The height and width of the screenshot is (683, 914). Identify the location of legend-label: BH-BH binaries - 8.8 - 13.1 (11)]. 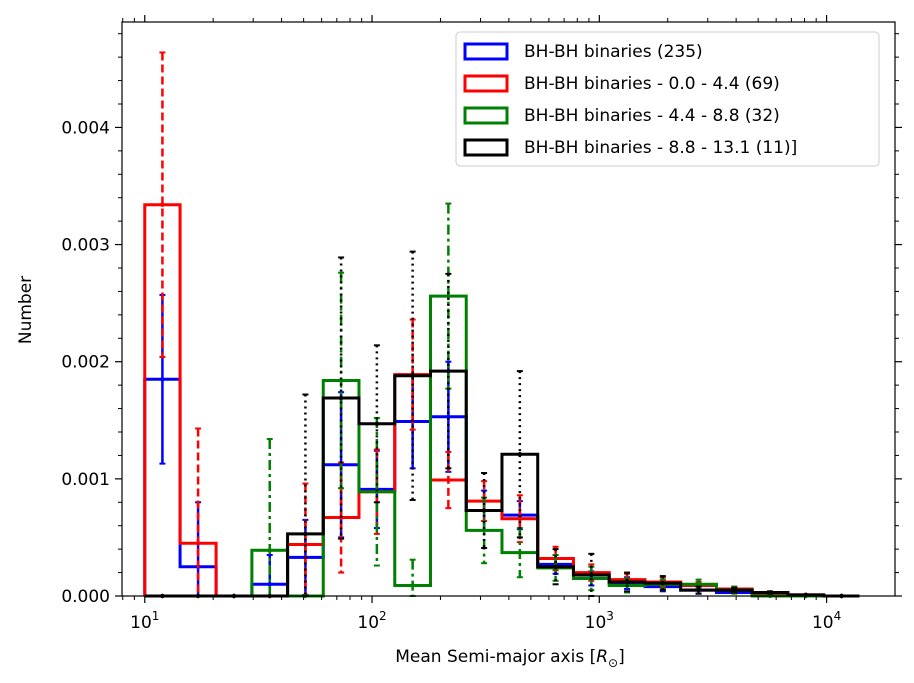
(660, 148).